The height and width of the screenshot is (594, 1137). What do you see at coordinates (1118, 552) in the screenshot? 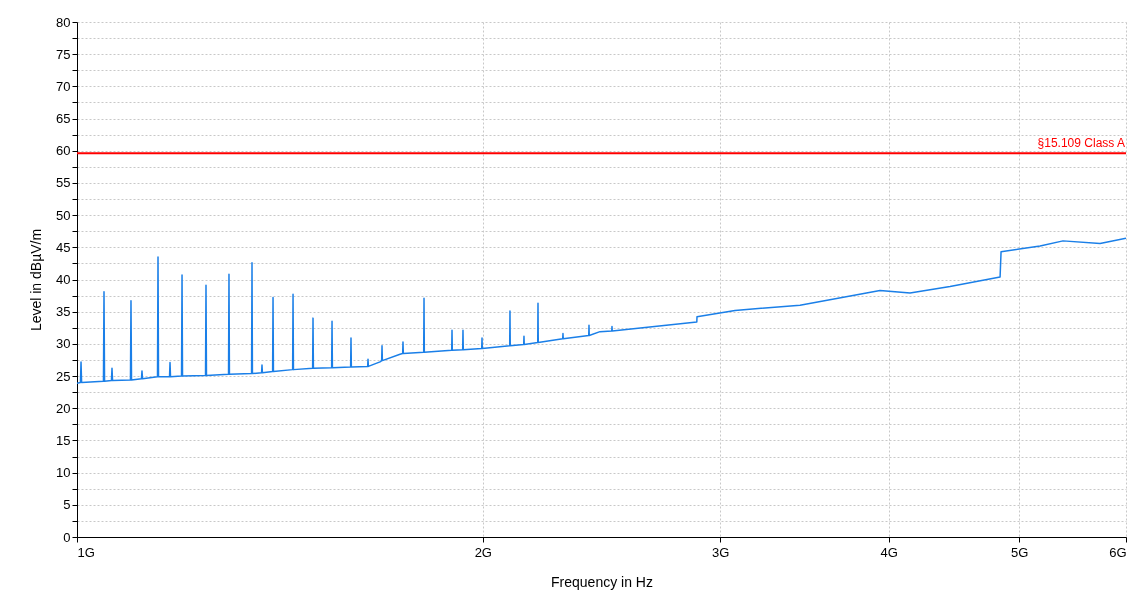
I see `x-tick-label: 6G` at bounding box center [1118, 552].